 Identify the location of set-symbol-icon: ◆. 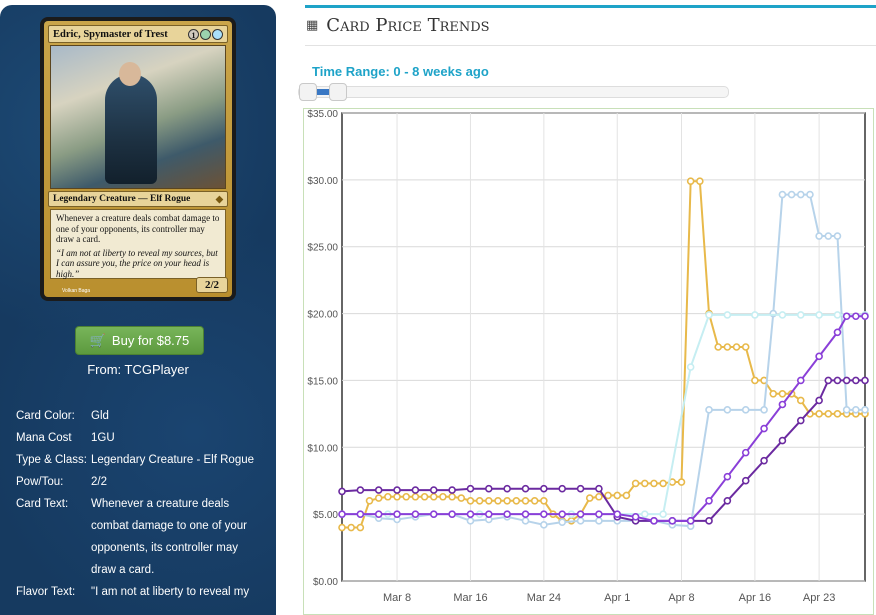
(219, 200).